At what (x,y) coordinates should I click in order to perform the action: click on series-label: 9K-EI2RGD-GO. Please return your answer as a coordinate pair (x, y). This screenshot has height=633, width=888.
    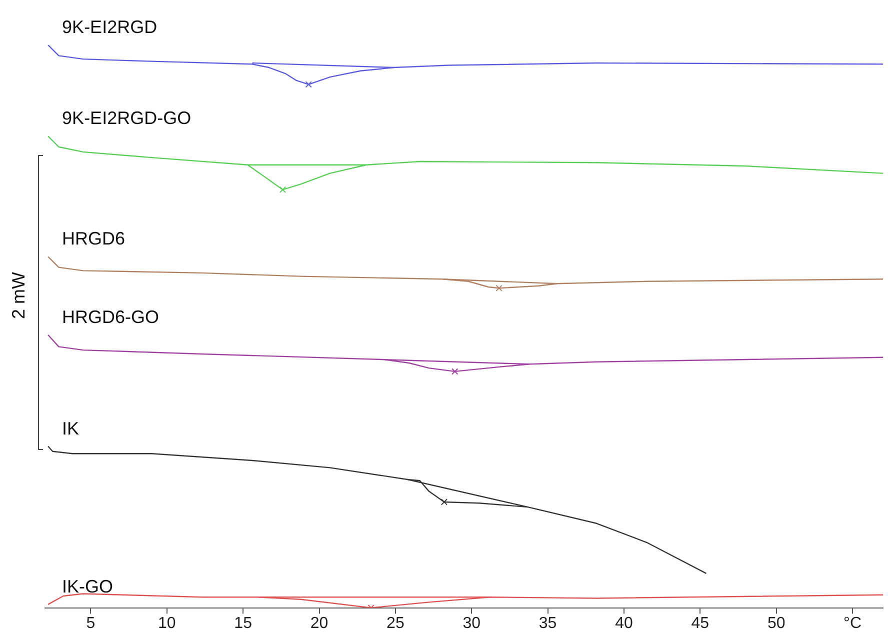
    Looking at the image, I should click on (127, 118).